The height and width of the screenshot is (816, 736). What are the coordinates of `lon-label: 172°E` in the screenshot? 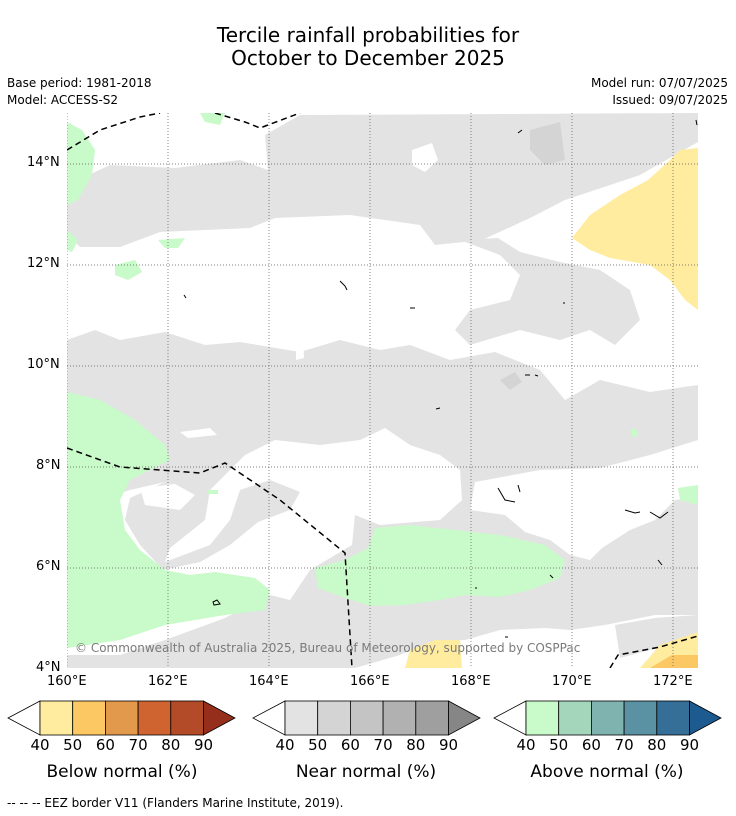 It's located at (673, 681).